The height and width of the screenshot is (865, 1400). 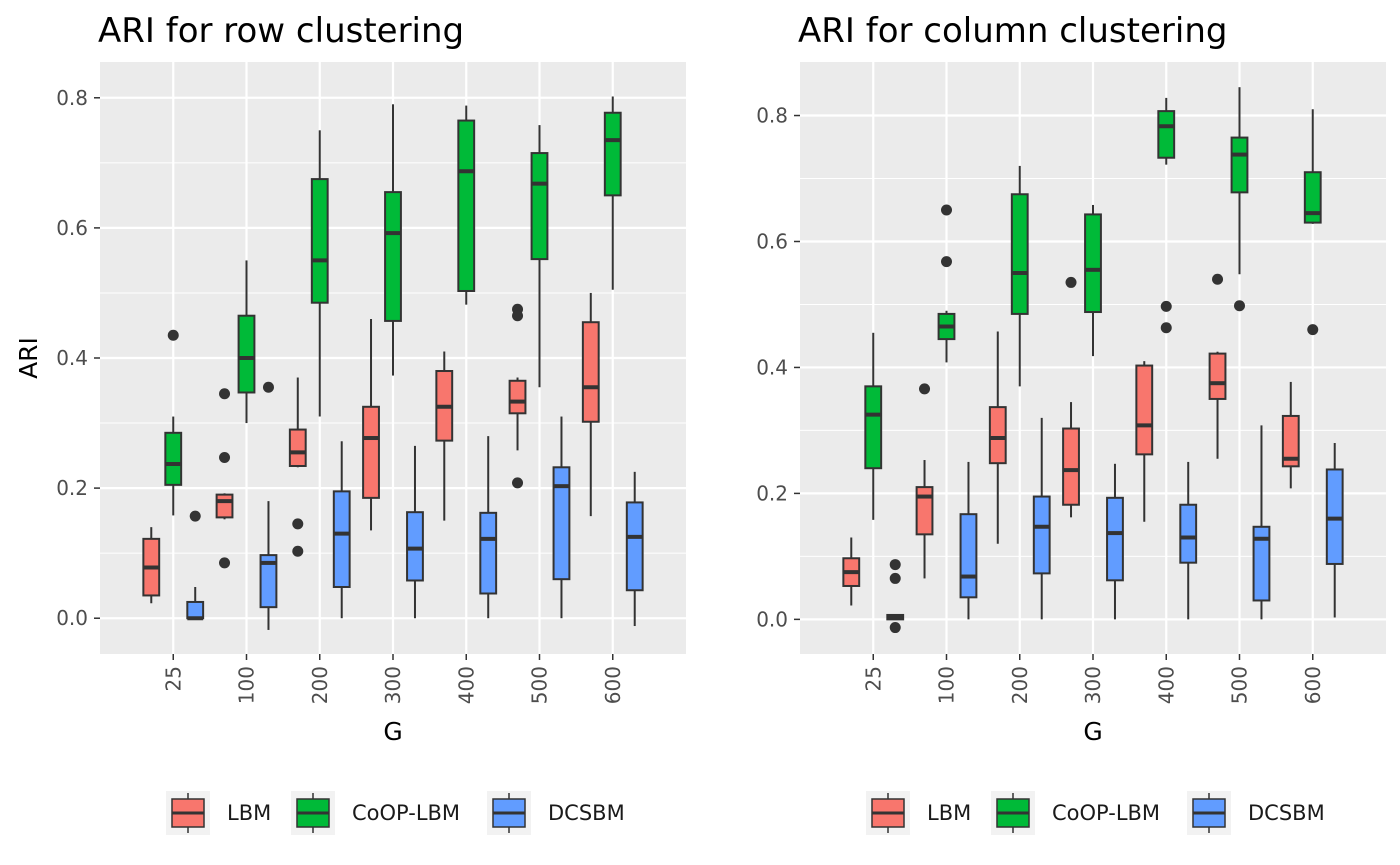 I want to click on column-chart-title: ARI for column clustering, so click(x=1012, y=31).